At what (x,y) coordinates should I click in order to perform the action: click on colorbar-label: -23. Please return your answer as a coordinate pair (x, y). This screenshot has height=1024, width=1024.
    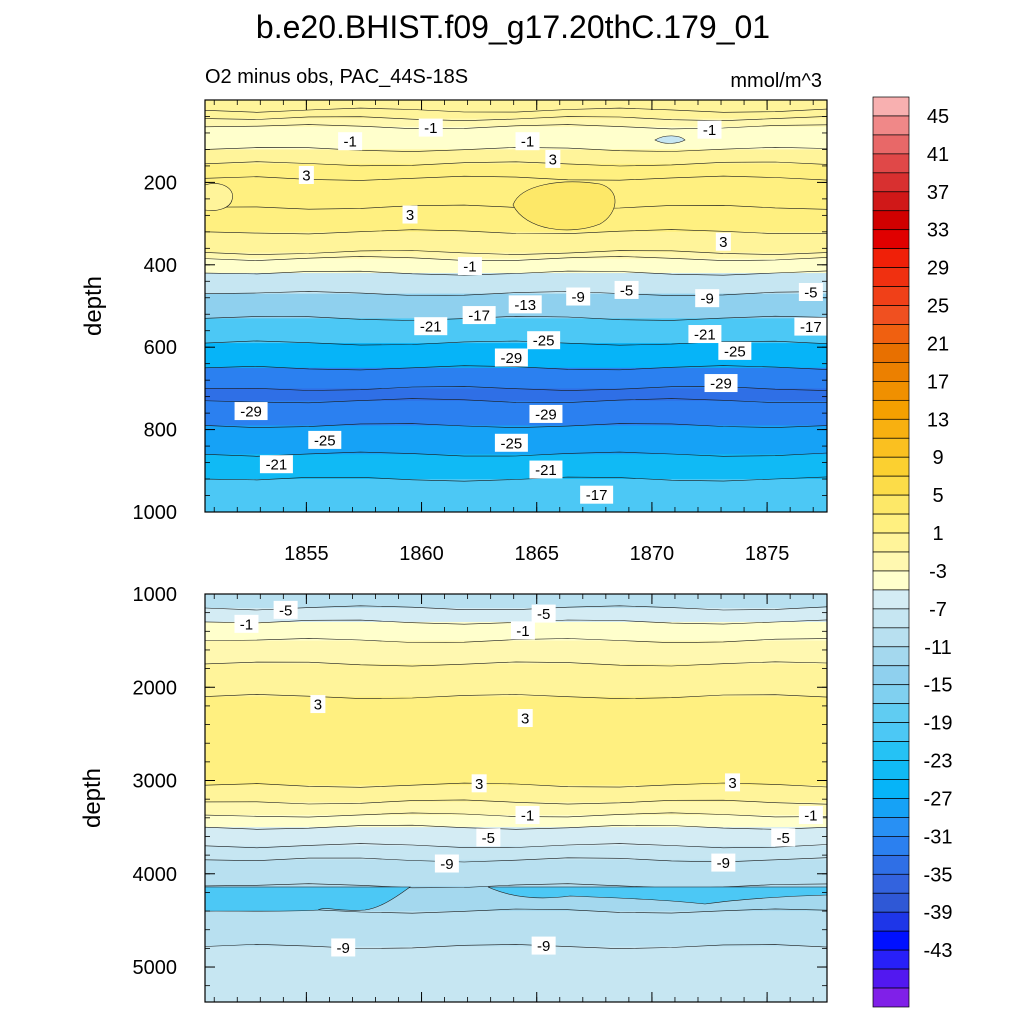
    Looking at the image, I should click on (938, 762).